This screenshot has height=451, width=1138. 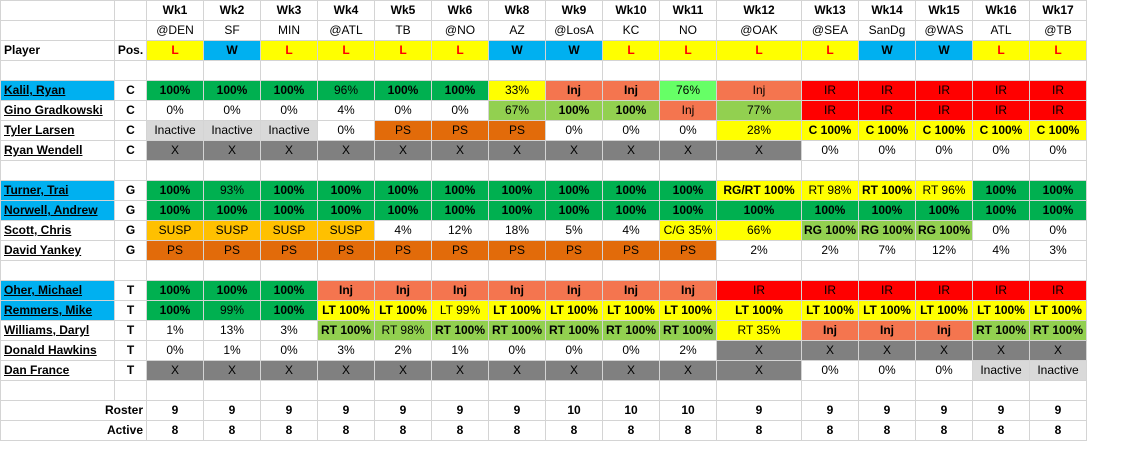 I want to click on week-header: Wk10, so click(x=631, y=10).